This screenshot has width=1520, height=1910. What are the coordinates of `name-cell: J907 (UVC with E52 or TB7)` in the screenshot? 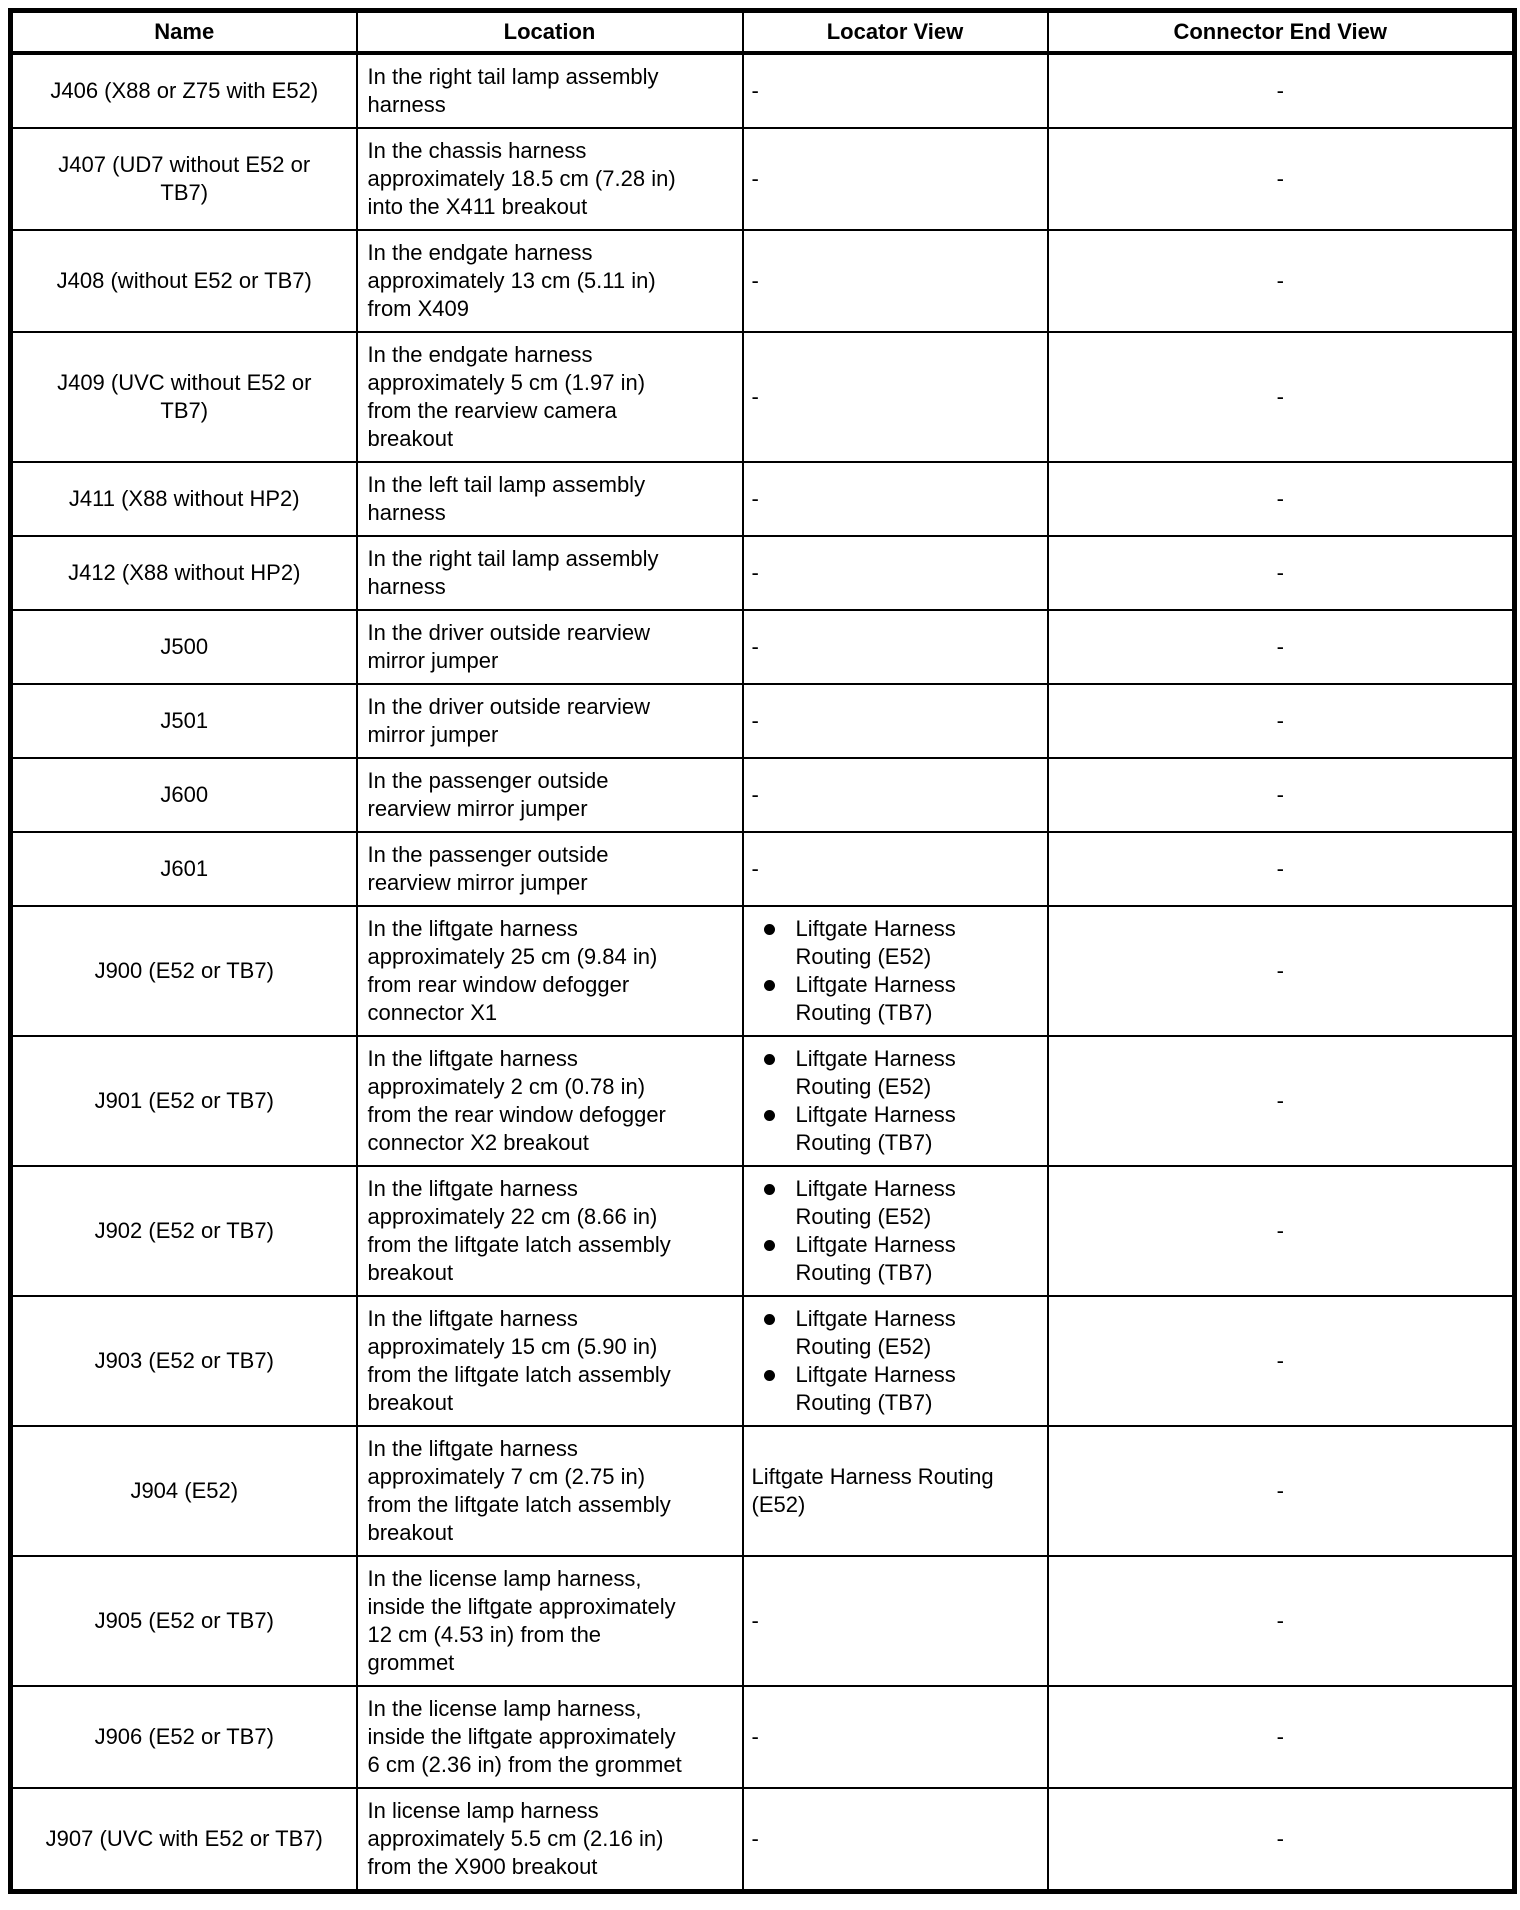 It's located at (183, 1840).